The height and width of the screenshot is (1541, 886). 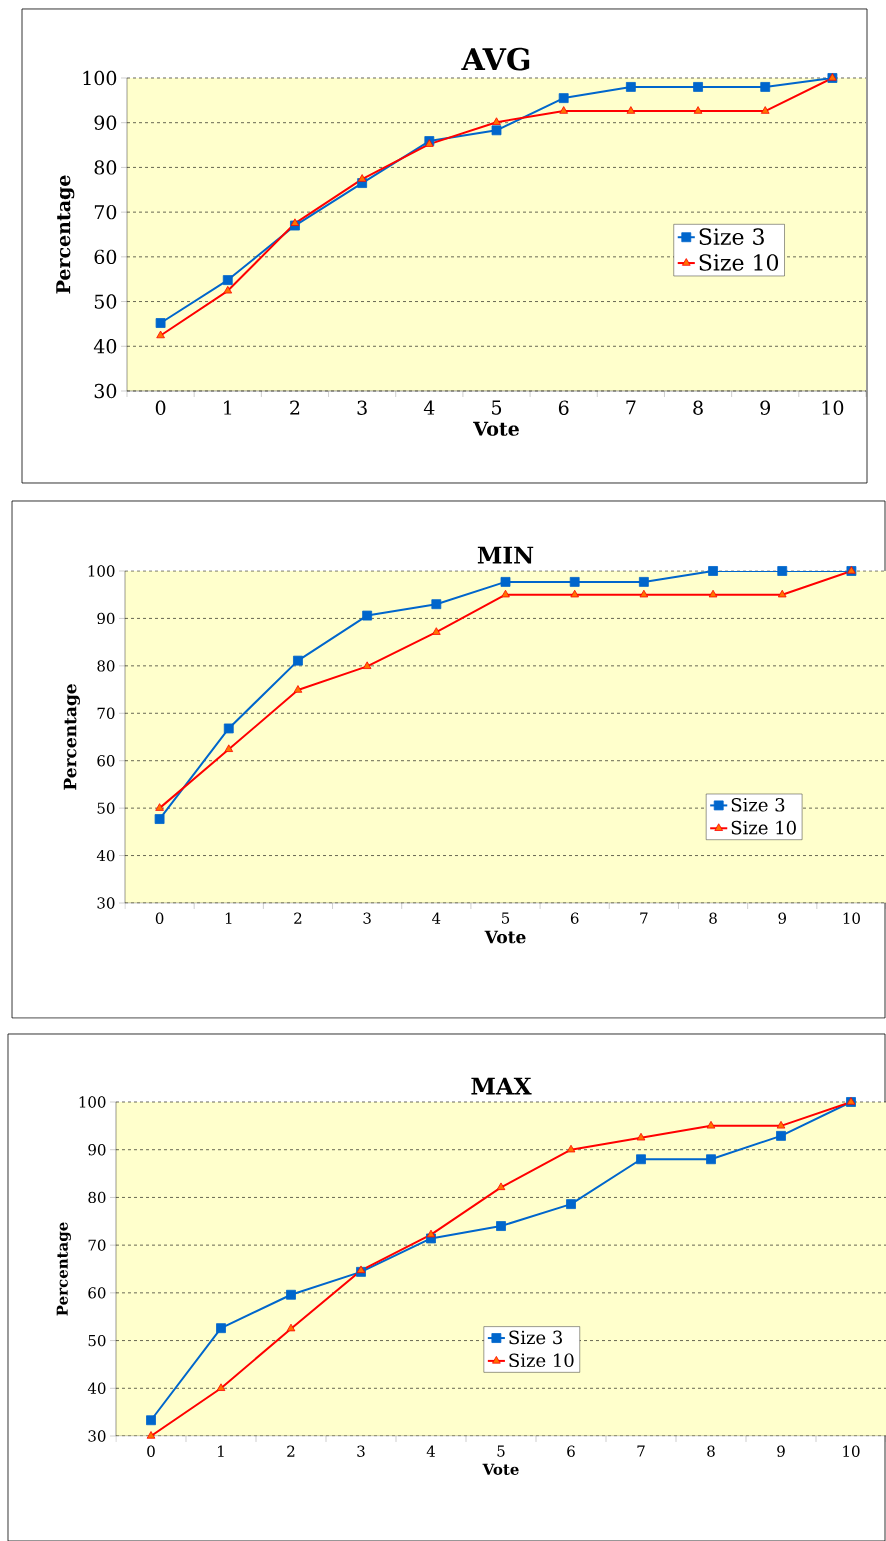 I want to click on chart-title: MAX, so click(x=501, y=1086).